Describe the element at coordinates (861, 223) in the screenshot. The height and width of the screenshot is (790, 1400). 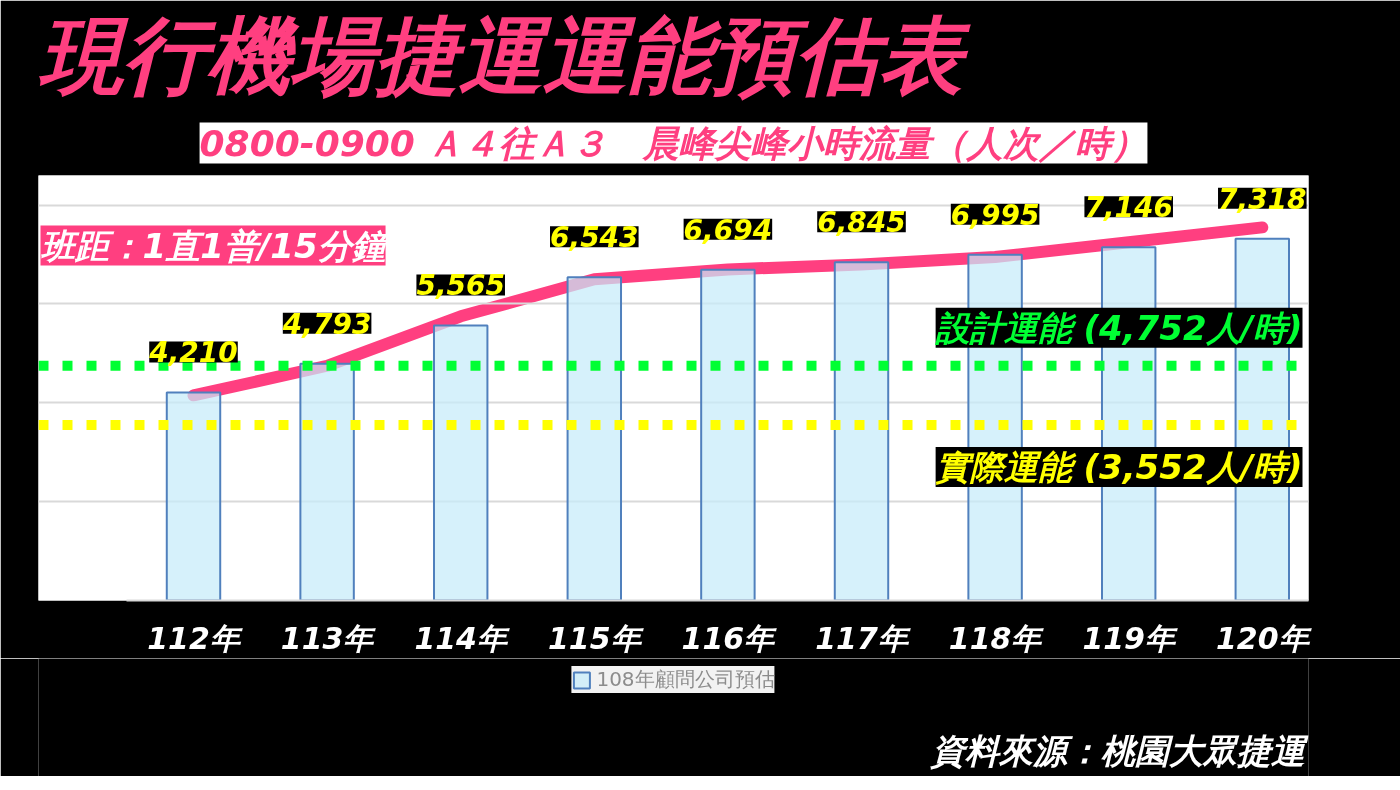
I see `data-label: 6,845` at that location.